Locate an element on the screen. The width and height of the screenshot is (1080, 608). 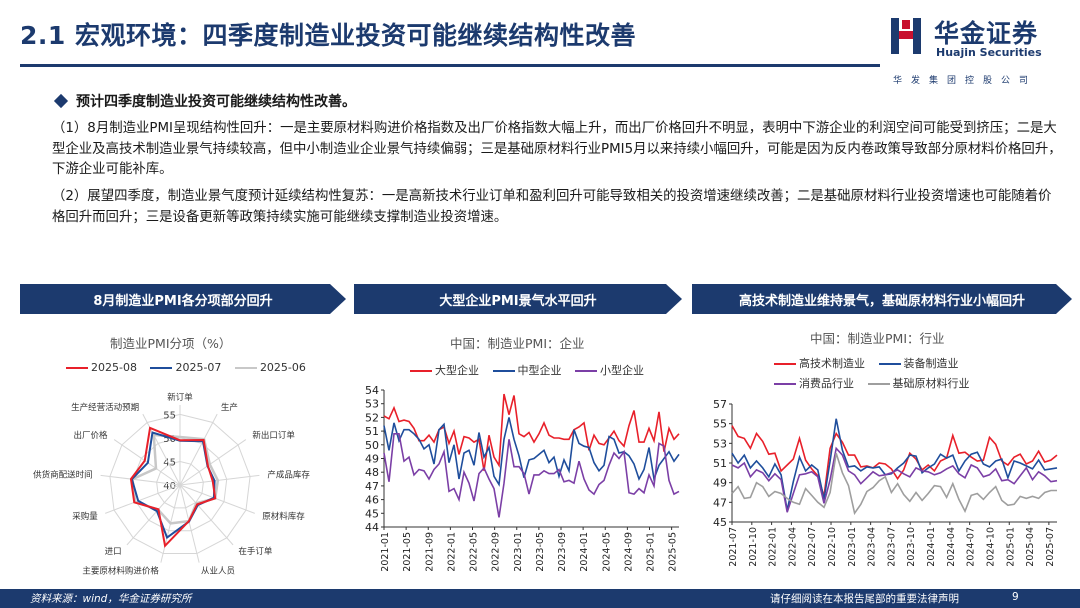
chart1-legend: 2025-08 2025-07 2025-06 is located at coordinates (191, 367).